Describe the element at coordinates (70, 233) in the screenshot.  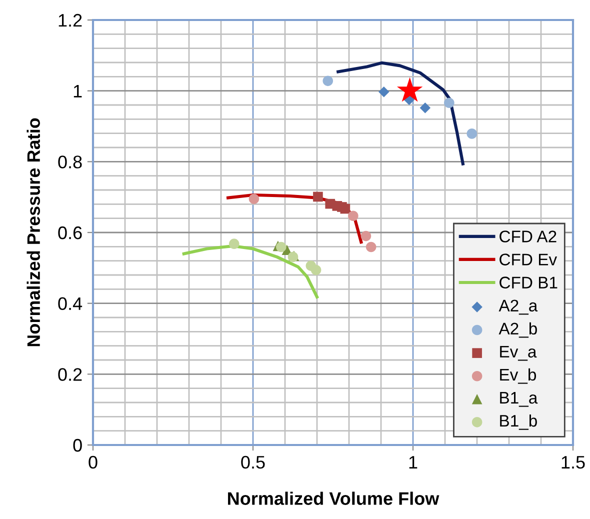
I see `y-tick-label: 0.6` at that location.